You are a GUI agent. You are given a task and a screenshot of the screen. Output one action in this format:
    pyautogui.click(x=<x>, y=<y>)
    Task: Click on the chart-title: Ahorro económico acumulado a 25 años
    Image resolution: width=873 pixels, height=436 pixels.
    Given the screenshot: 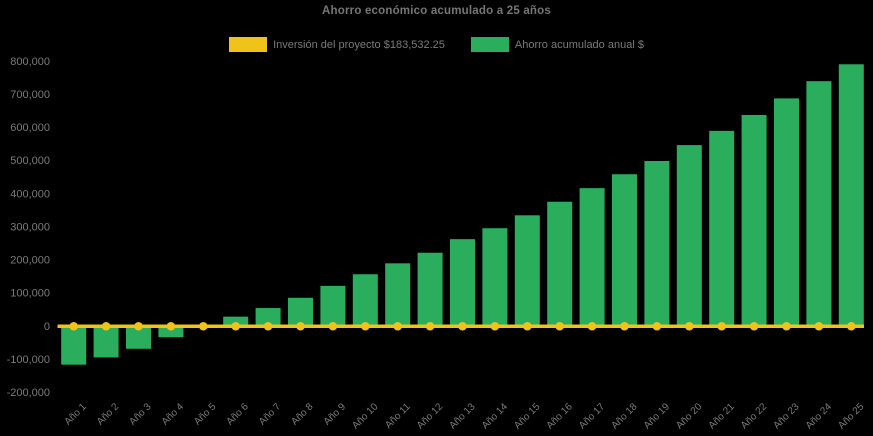 What is the action you would take?
    pyautogui.click(x=436, y=11)
    